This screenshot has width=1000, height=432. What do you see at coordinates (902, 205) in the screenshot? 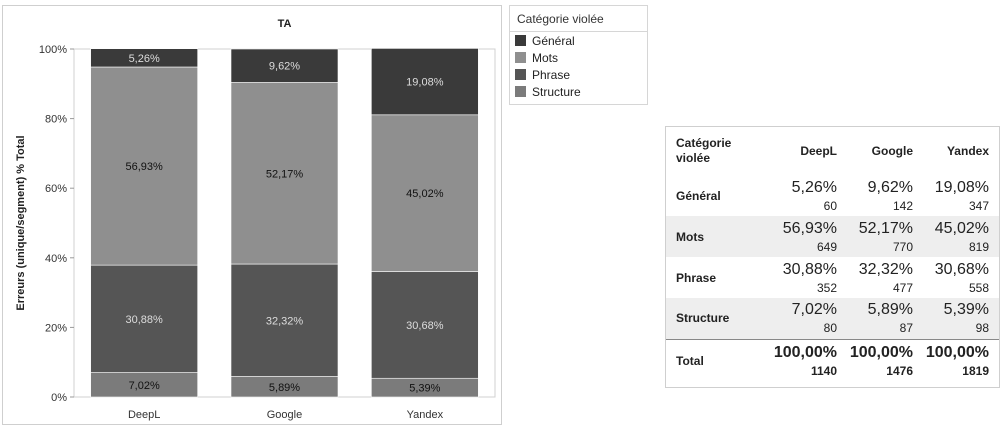
I see `cell-count: 142` at bounding box center [902, 205].